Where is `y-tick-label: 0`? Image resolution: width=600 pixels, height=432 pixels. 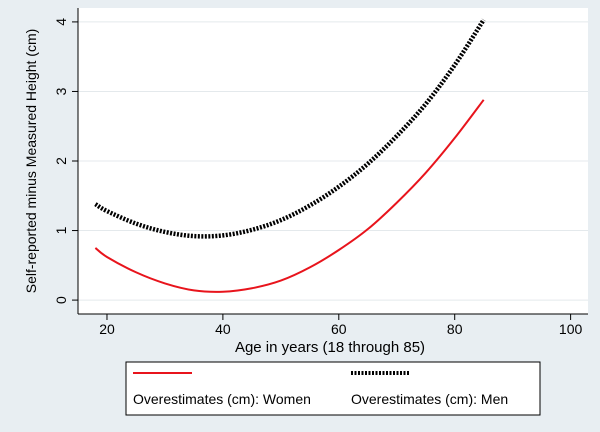
y-tick-label: 0 is located at coordinates (61, 300).